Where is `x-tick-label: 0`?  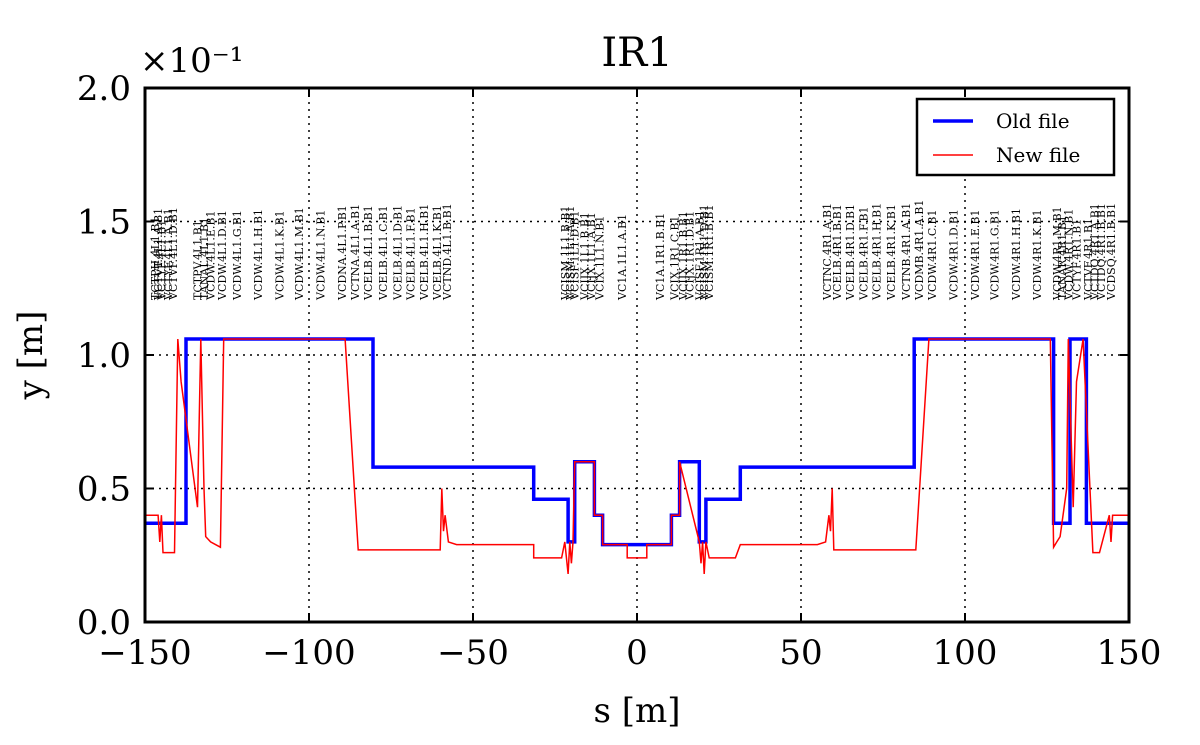
x-tick-label: 0 is located at coordinates (637, 653).